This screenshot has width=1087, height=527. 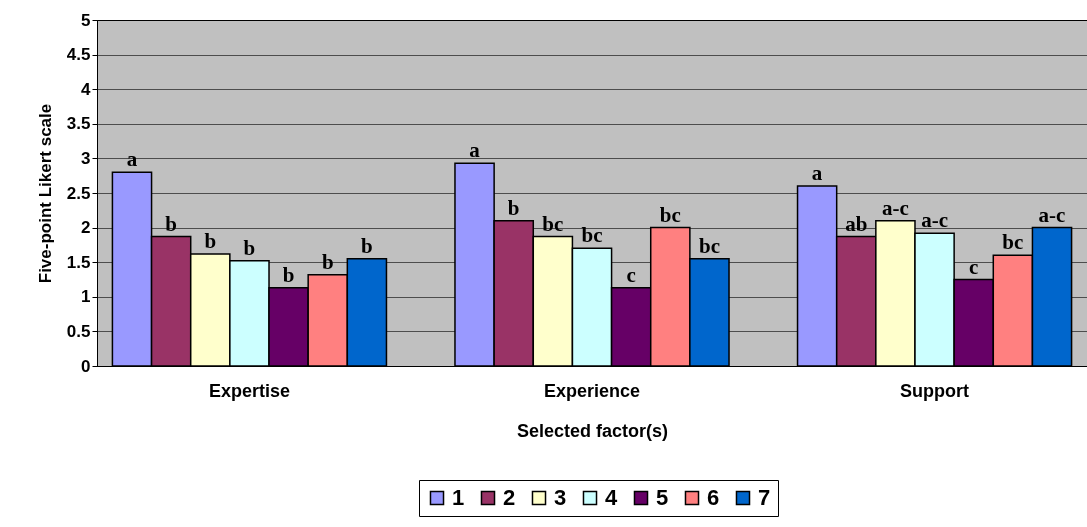 I want to click on legend-label: 4, so click(x=611, y=497).